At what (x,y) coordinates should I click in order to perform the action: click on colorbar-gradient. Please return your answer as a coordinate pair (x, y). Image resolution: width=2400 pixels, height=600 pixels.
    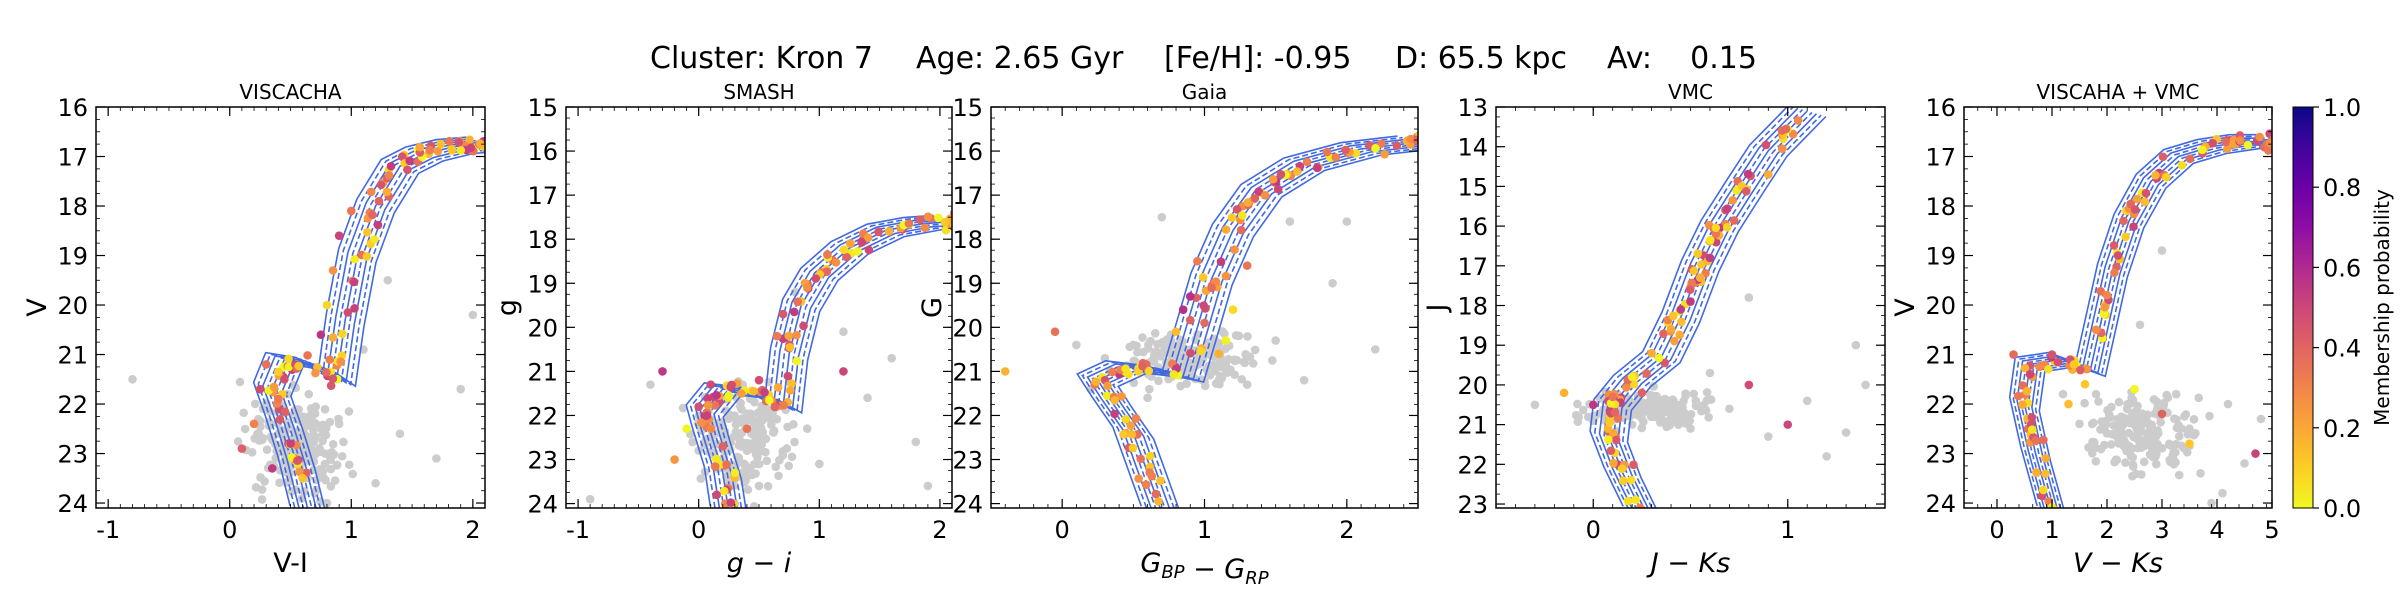
    Looking at the image, I should click on (2303, 307).